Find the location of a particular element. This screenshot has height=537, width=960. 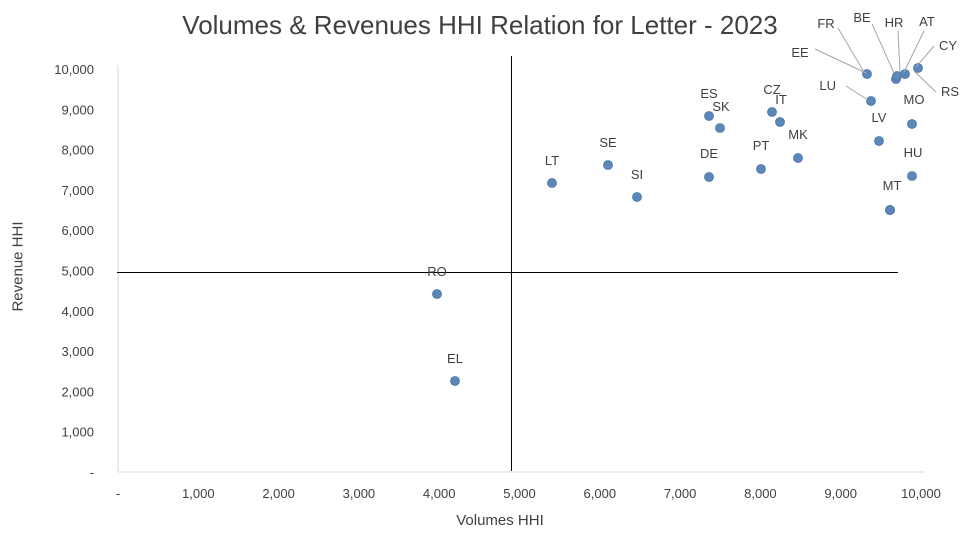

point-label-ee: EE is located at coordinates (800, 52).